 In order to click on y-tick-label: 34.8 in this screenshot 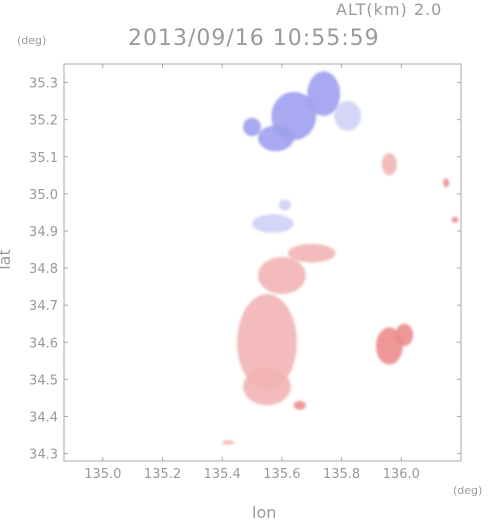, I will do `click(43, 269)`.